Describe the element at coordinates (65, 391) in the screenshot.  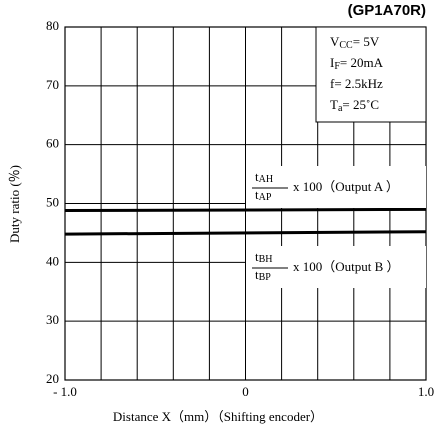
I see `x-tick-label: - 1.0` at that location.